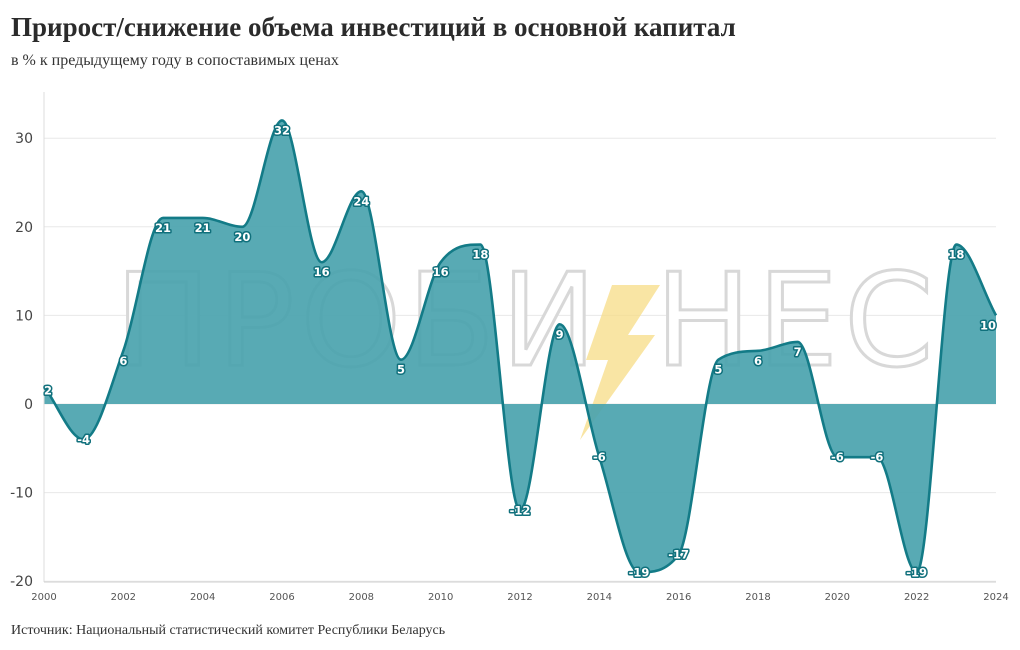 The height and width of the screenshot is (650, 1020). I want to click on x-tick-label: 2014, so click(599, 597).